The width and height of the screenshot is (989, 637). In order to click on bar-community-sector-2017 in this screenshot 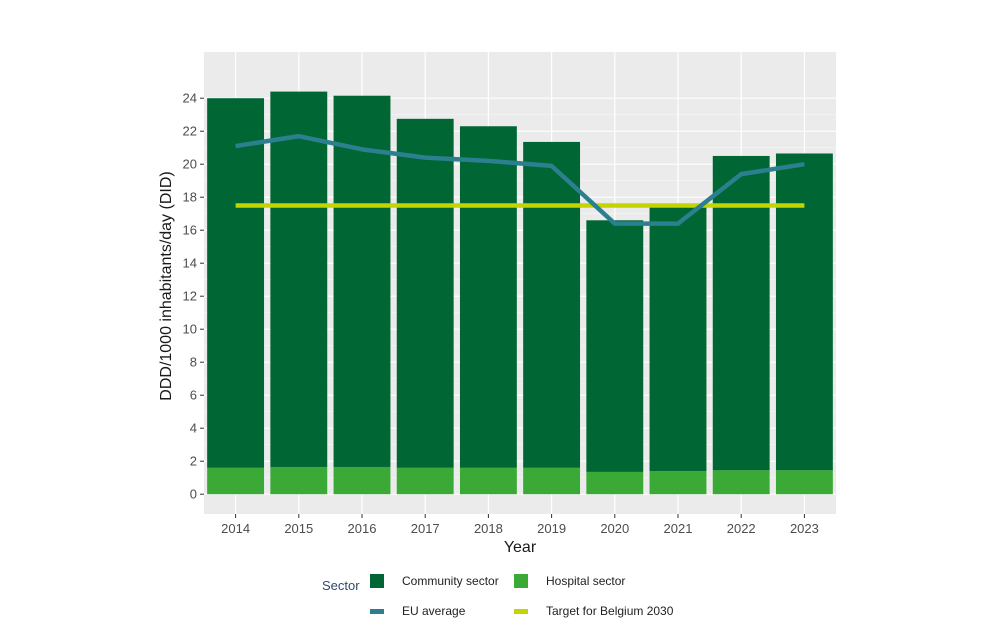, I will do `click(425, 293)`.